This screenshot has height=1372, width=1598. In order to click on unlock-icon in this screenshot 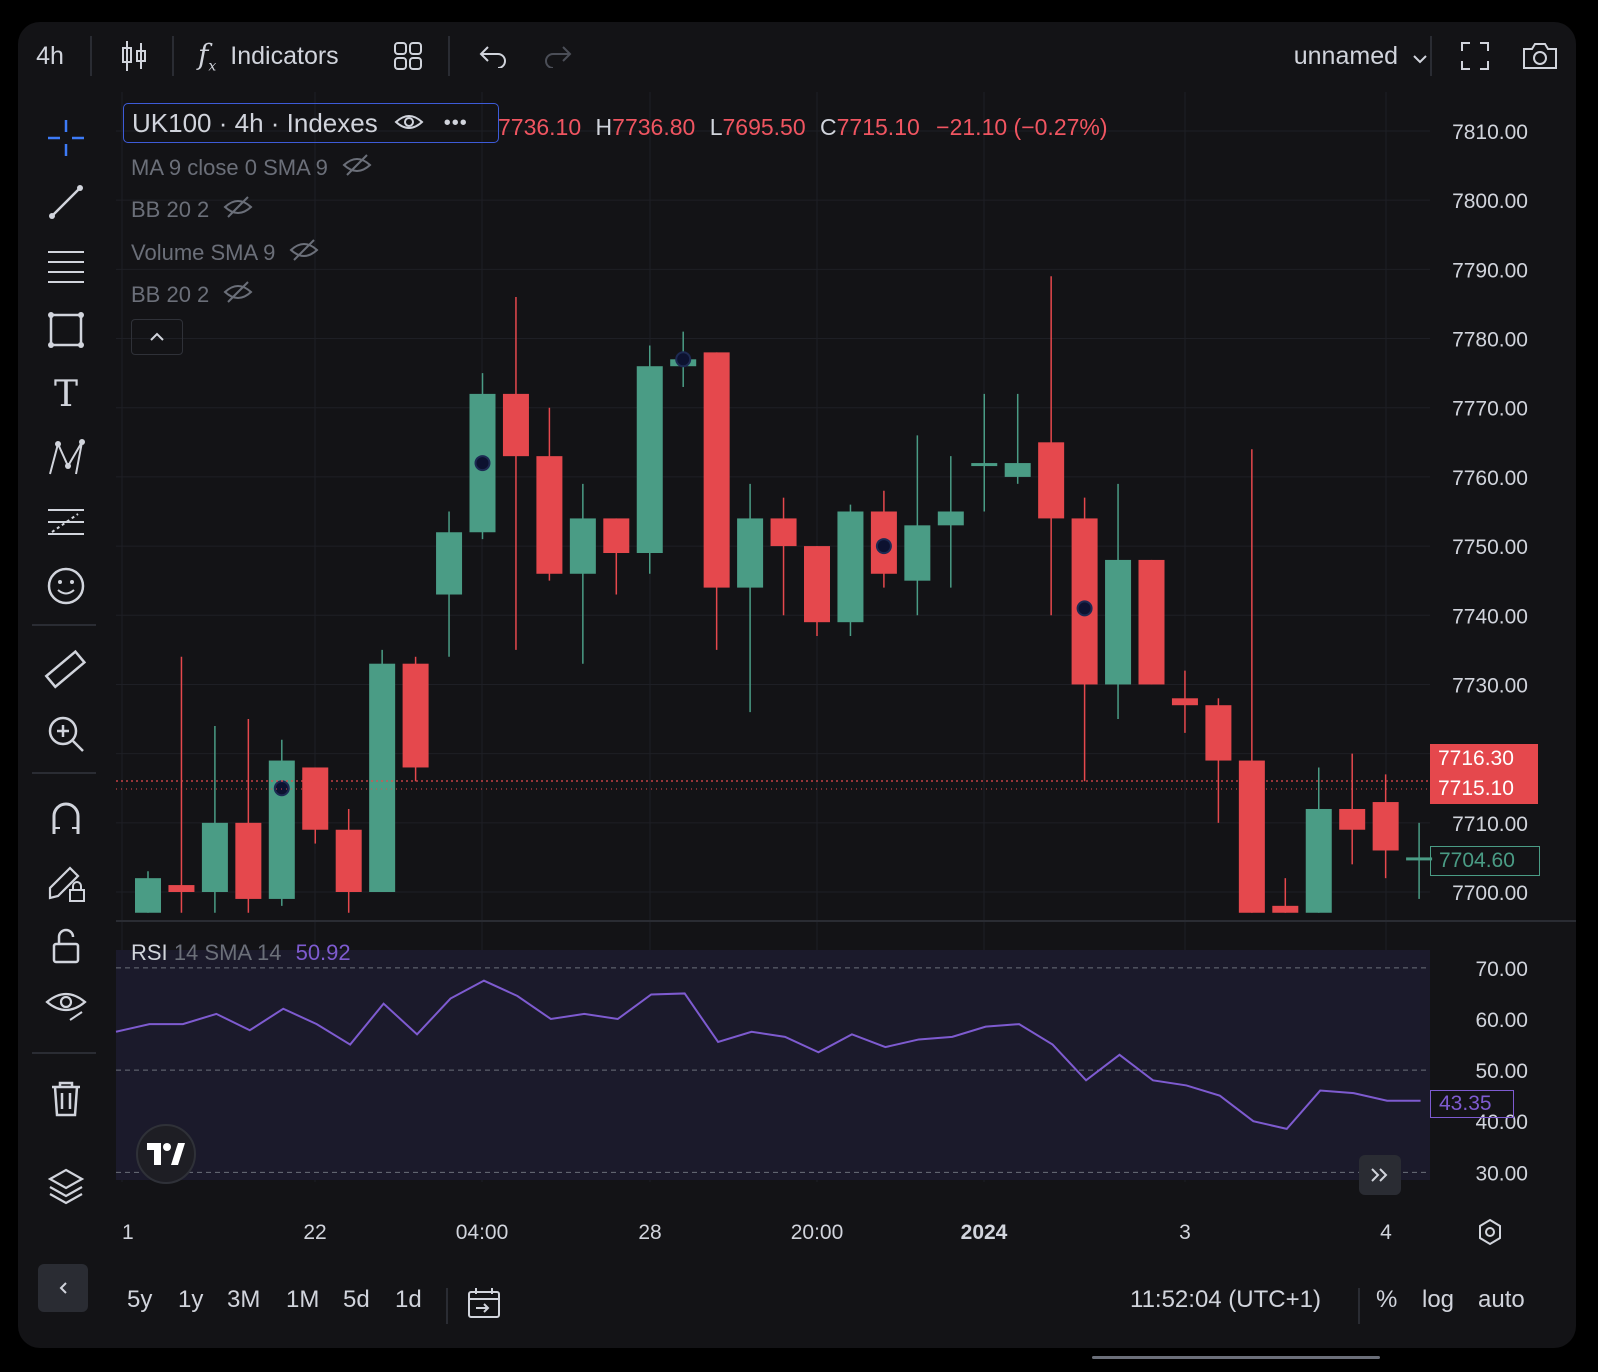, I will do `click(66, 946)`.